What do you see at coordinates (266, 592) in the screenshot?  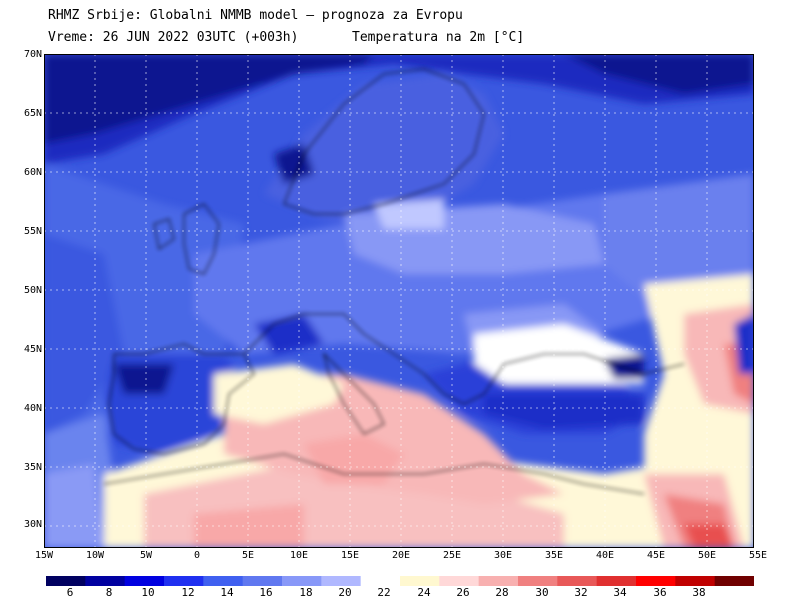 I see `colorbar-label: 16` at bounding box center [266, 592].